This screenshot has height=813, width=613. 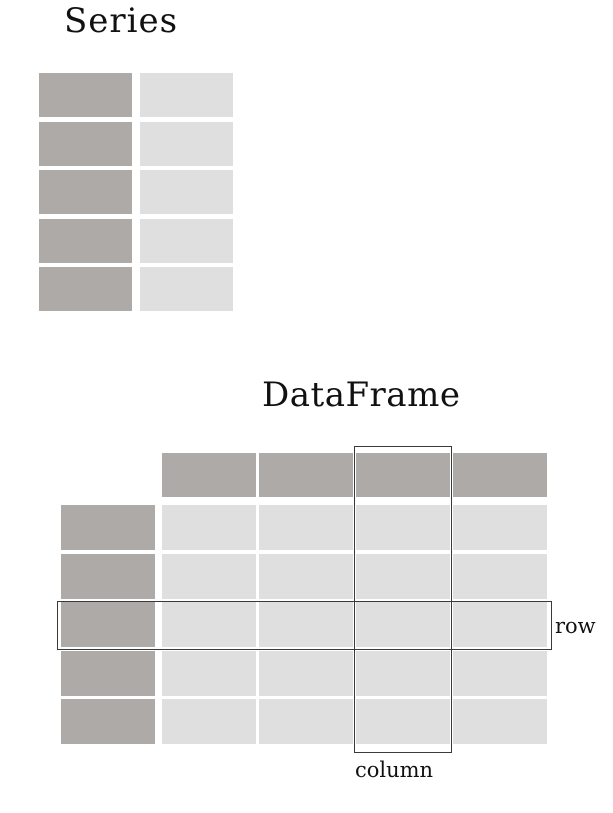 I want to click on column-label: column, so click(x=394, y=770).